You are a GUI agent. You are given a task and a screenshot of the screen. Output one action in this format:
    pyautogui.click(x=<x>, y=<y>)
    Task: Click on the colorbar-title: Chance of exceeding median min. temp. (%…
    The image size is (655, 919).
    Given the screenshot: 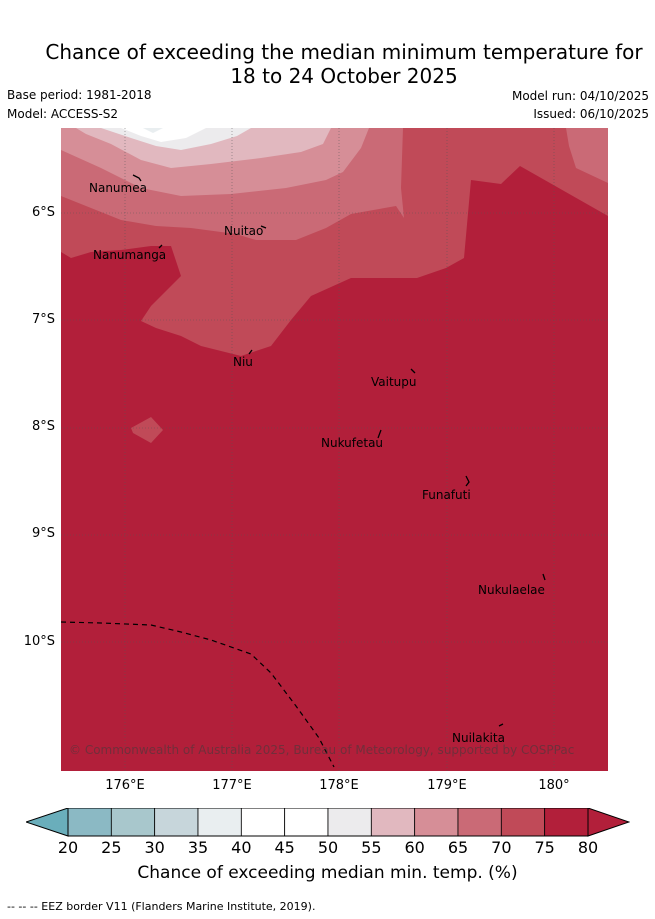 What is the action you would take?
    pyautogui.click(x=327, y=873)
    